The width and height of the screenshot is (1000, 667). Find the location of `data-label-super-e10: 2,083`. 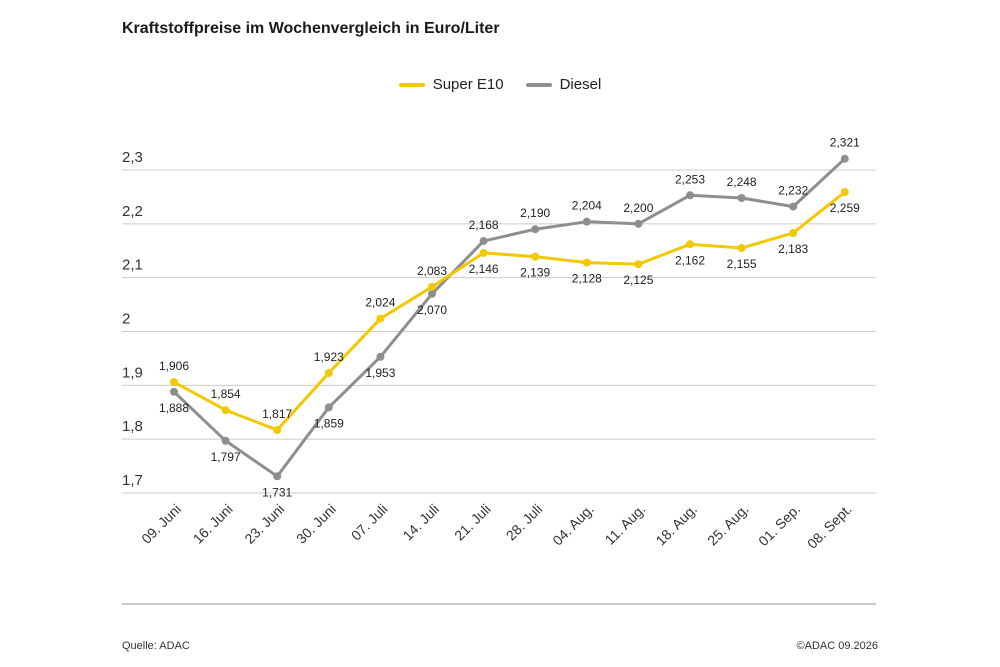

data-label-super-e10: 2,083 is located at coordinates (432, 271).